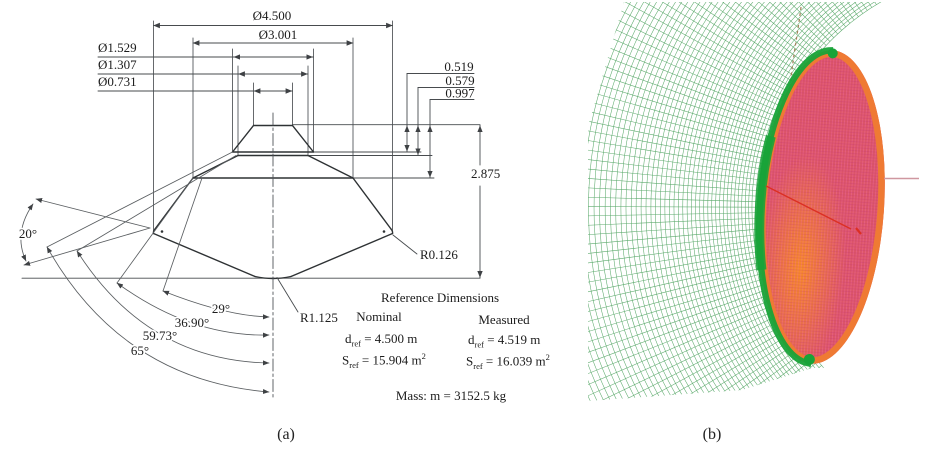  Describe the element at coordinates (504, 341) in the screenshot. I see `ref-d-measured: dref = 4.519 m` at that location.